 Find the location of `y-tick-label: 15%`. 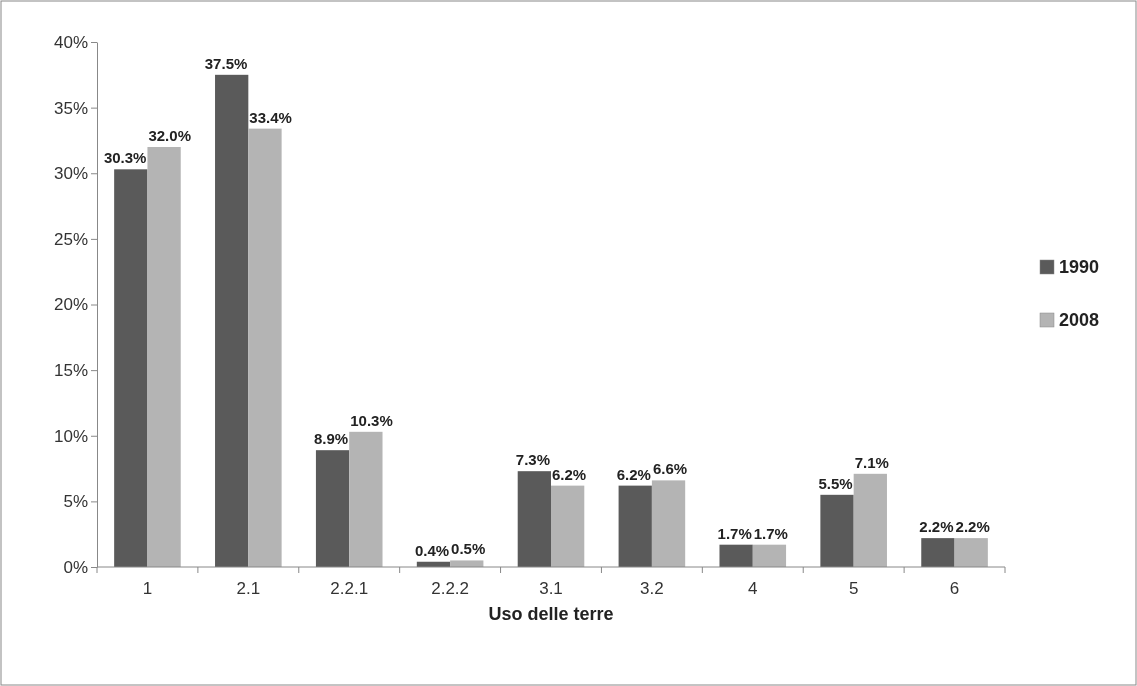

y-tick-label: 15% is located at coordinates (70, 371).